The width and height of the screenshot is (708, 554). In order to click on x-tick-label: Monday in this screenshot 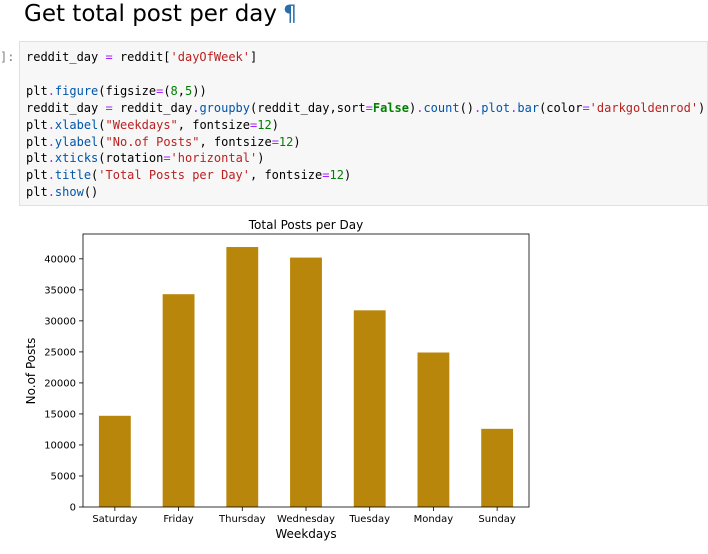, I will do `click(434, 519)`.